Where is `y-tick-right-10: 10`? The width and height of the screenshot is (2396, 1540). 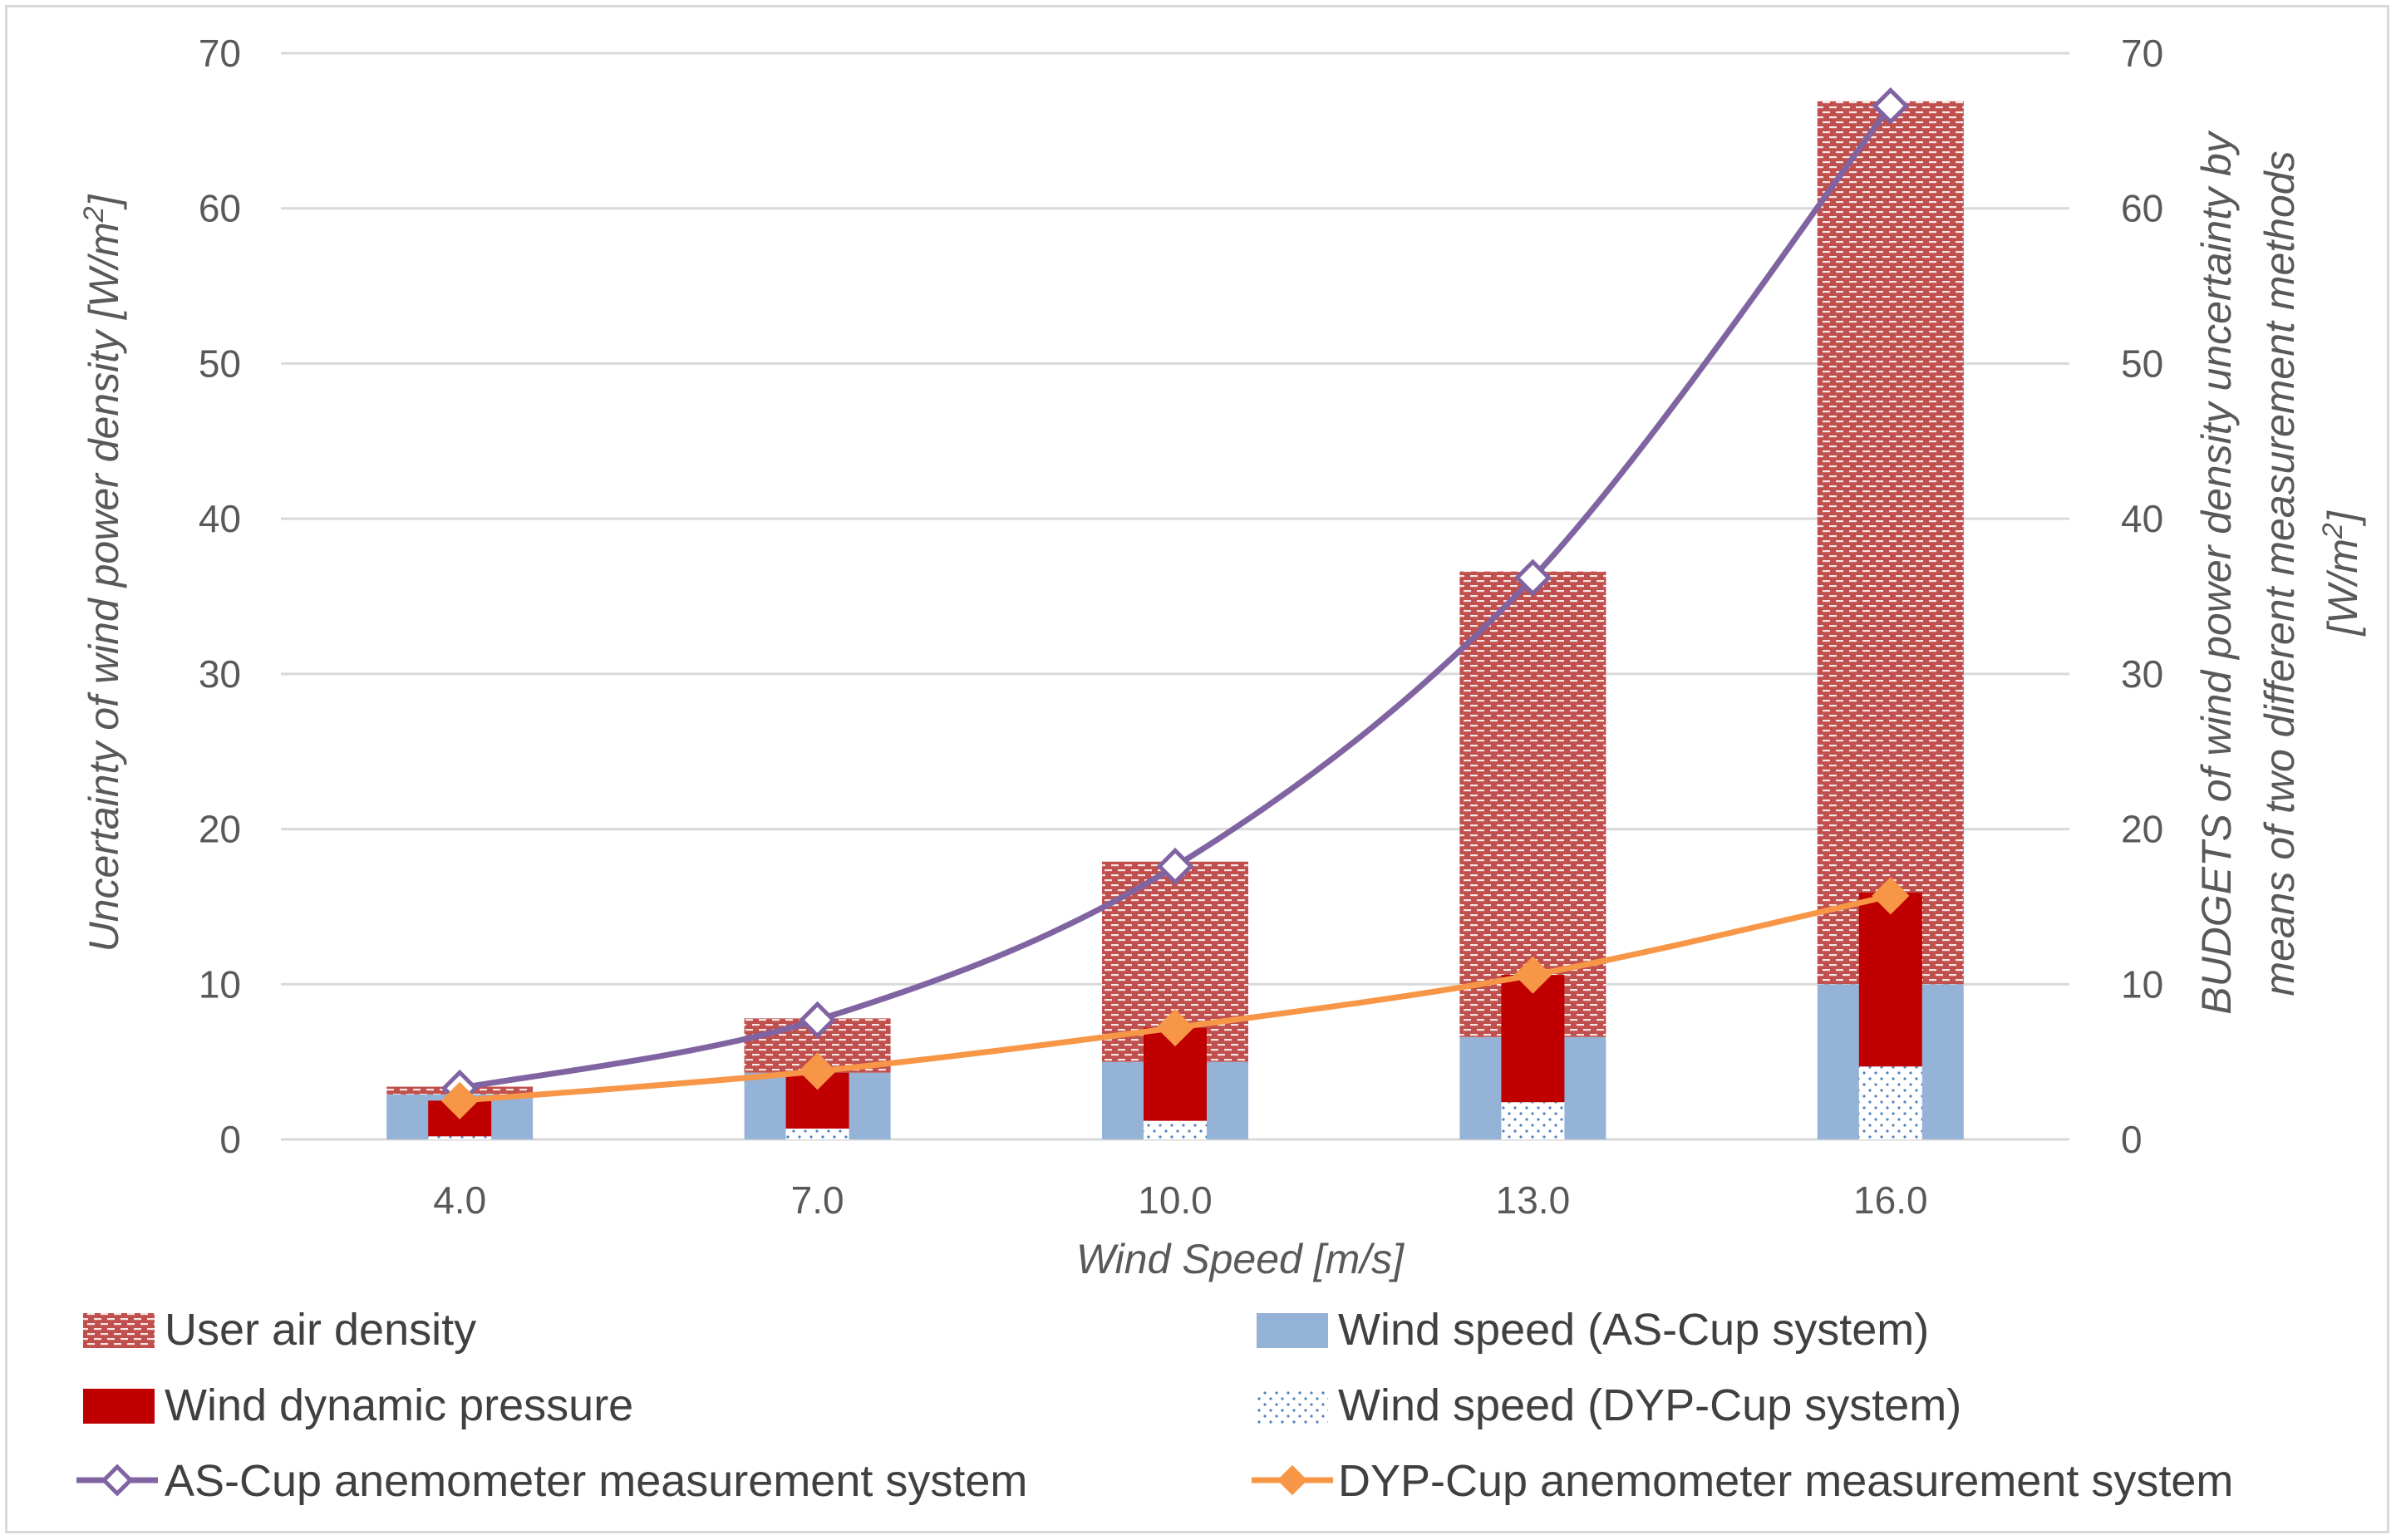
y-tick-right-10: 10 is located at coordinates (2142, 984).